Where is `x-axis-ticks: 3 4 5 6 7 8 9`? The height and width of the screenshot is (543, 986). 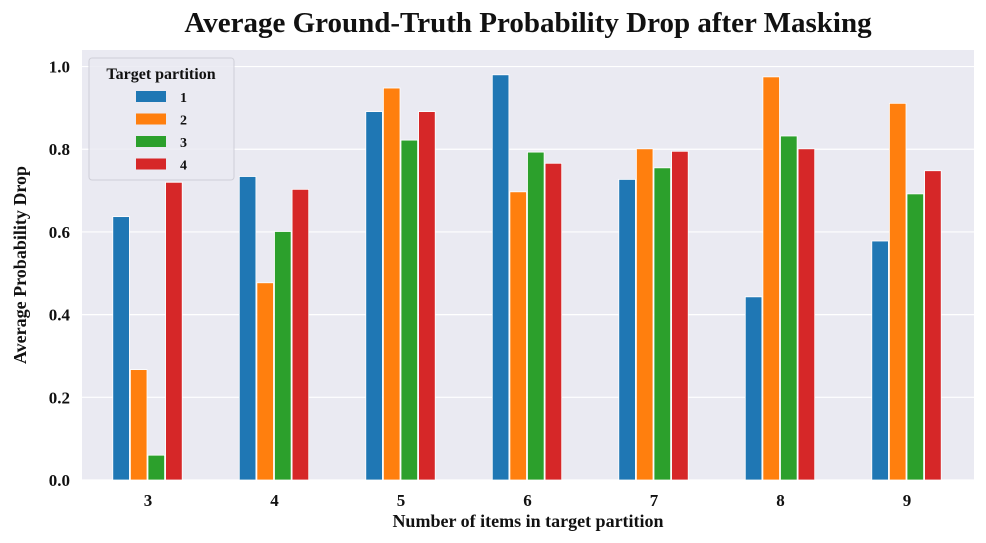 x-axis-ticks: 3 4 5 6 7 8 9 is located at coordinates (528, 500).